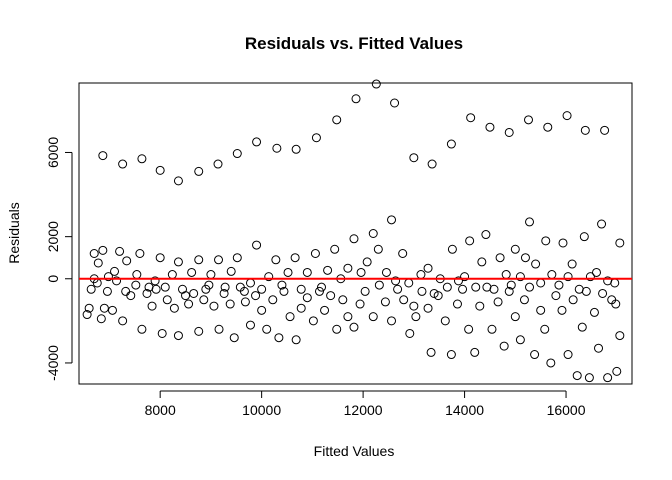  What do you see at coordinates (566, 410) in the screenshot?
I see `x-tick-label: 16000` at bounding box center [566, 410].